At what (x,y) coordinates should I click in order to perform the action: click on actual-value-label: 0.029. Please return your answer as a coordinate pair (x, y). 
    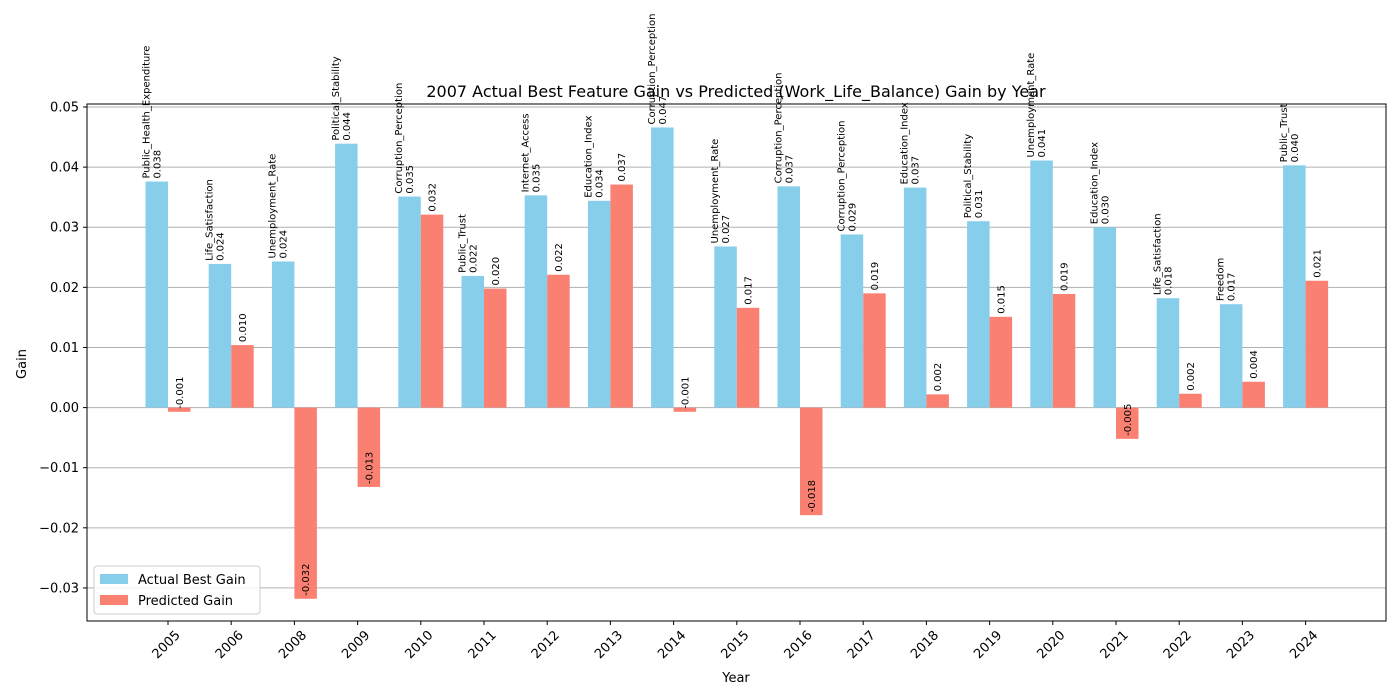
    Looking at the image, I should click on (852, 217).